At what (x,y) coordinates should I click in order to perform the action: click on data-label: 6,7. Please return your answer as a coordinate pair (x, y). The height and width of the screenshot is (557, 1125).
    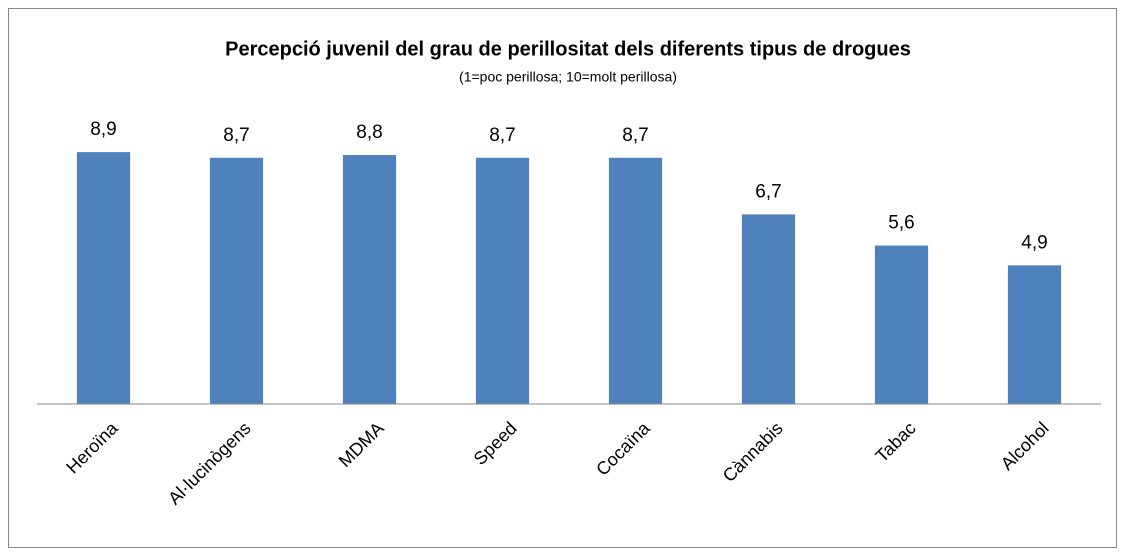
    Looking at the image, I should click on (768, 191).